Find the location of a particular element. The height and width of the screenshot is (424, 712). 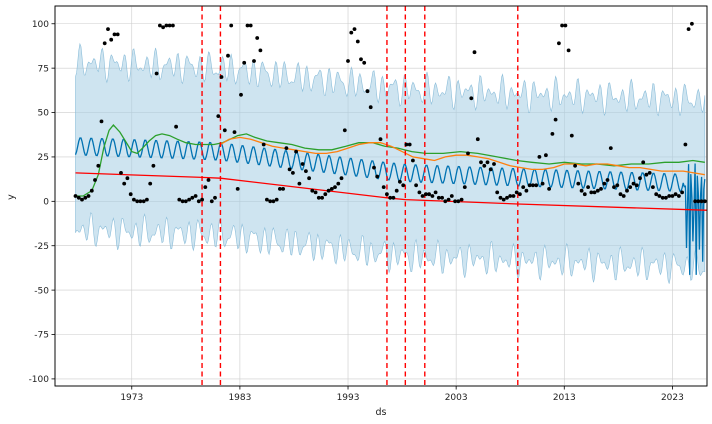

y-axis: -100 -75 -50 -25 0 25 50 75 100 is located at coordinates (42, 202).